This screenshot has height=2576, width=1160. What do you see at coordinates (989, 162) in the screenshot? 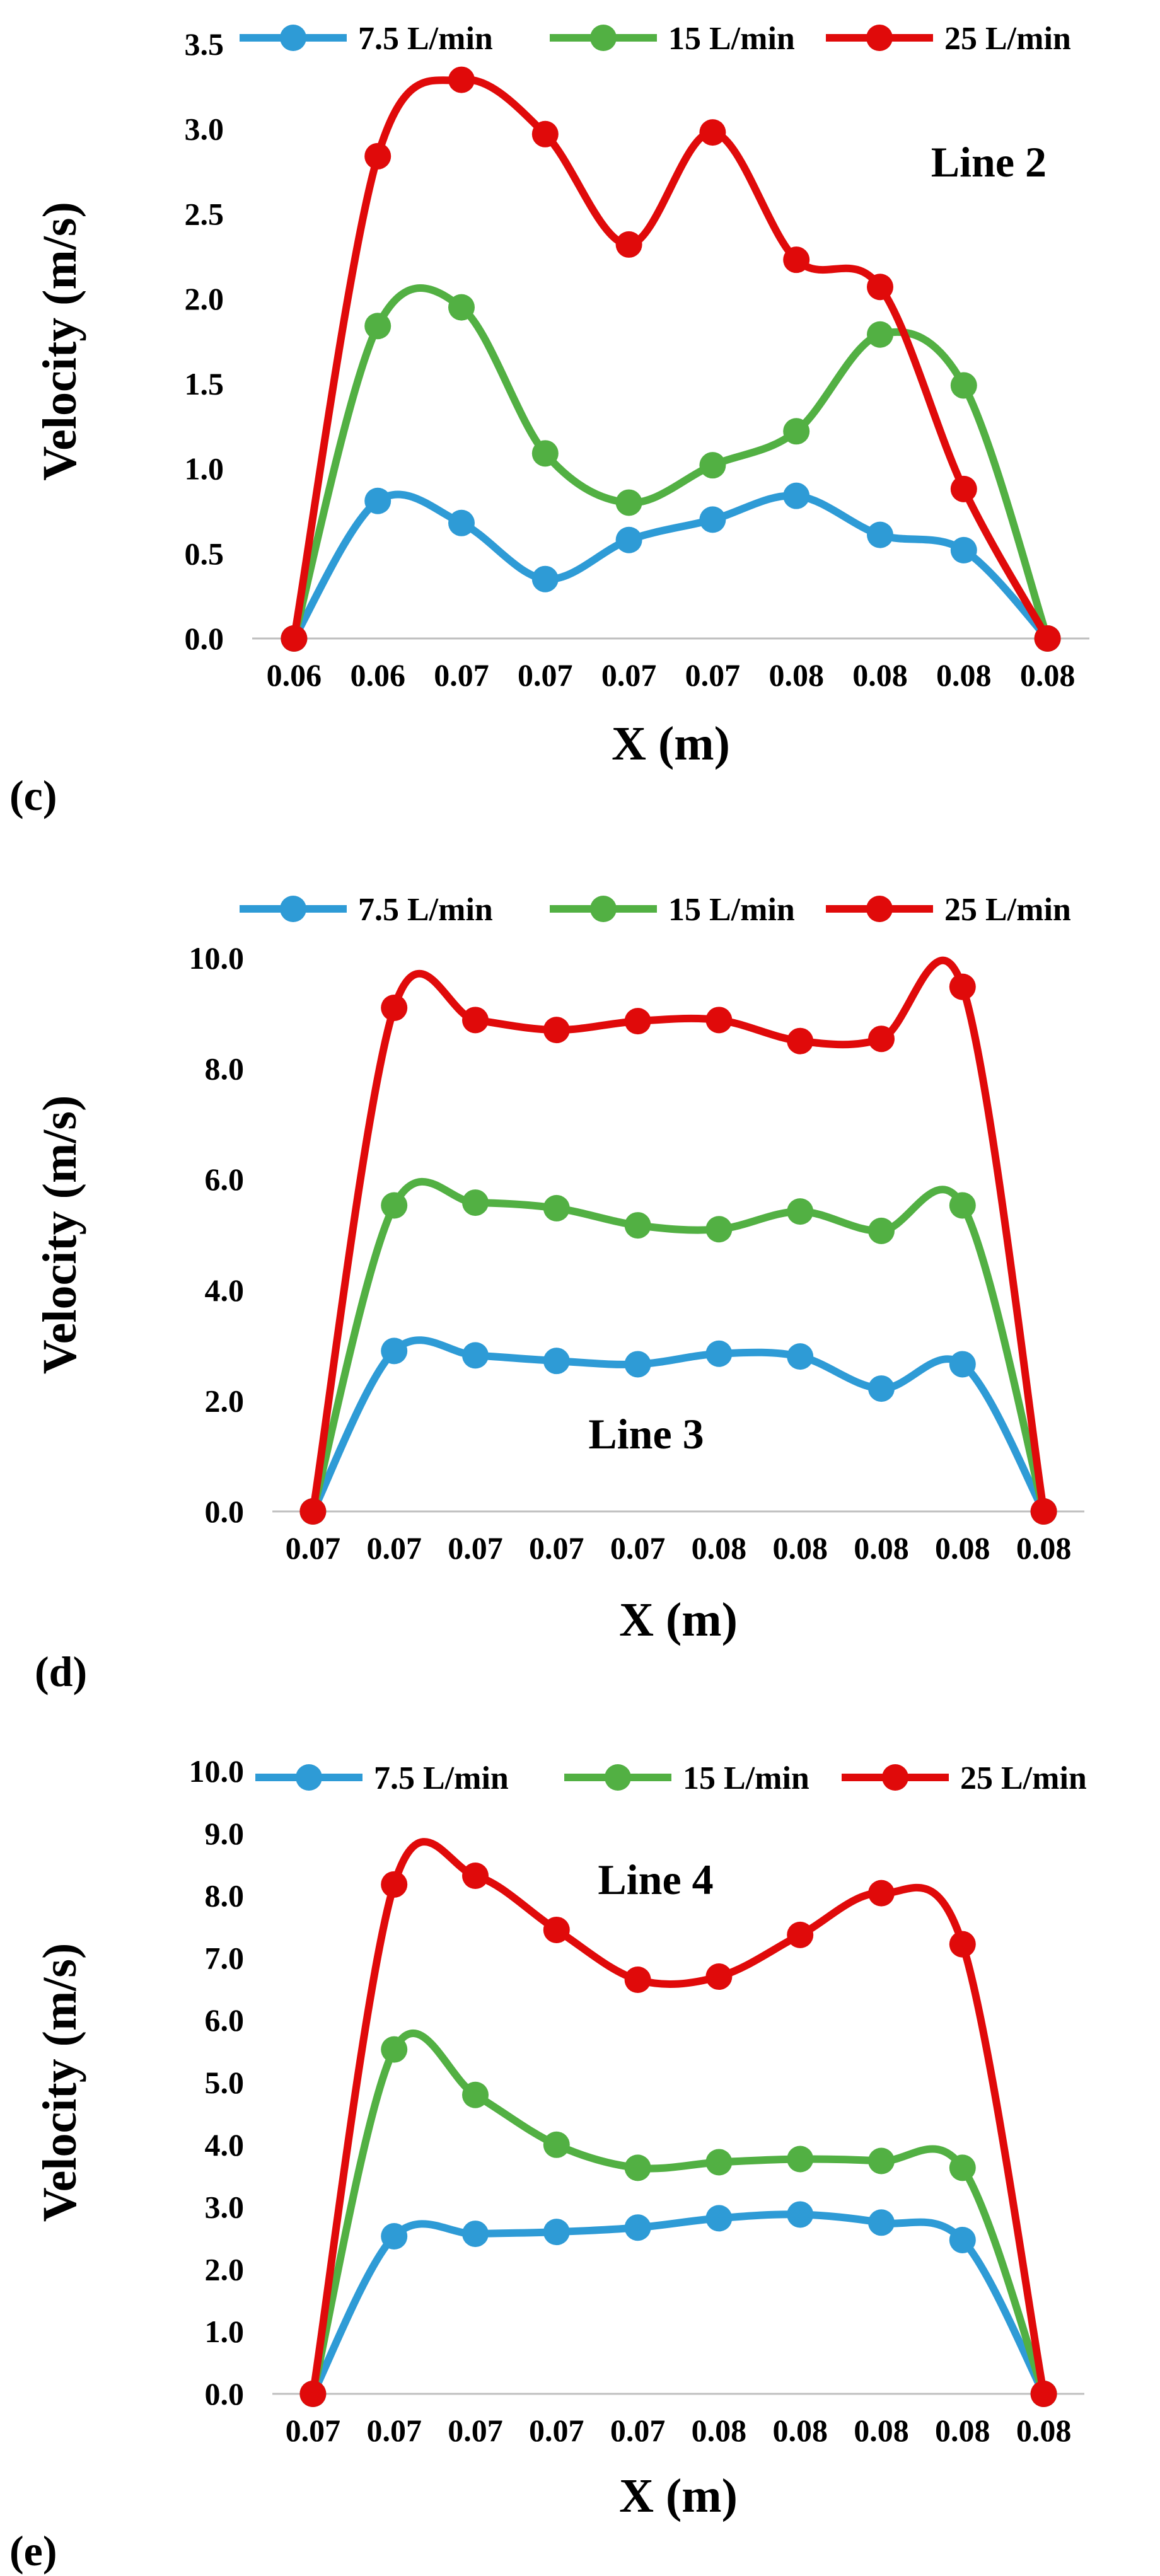
I see `line-annotation: Line 2` at bounding box center [989, 162].